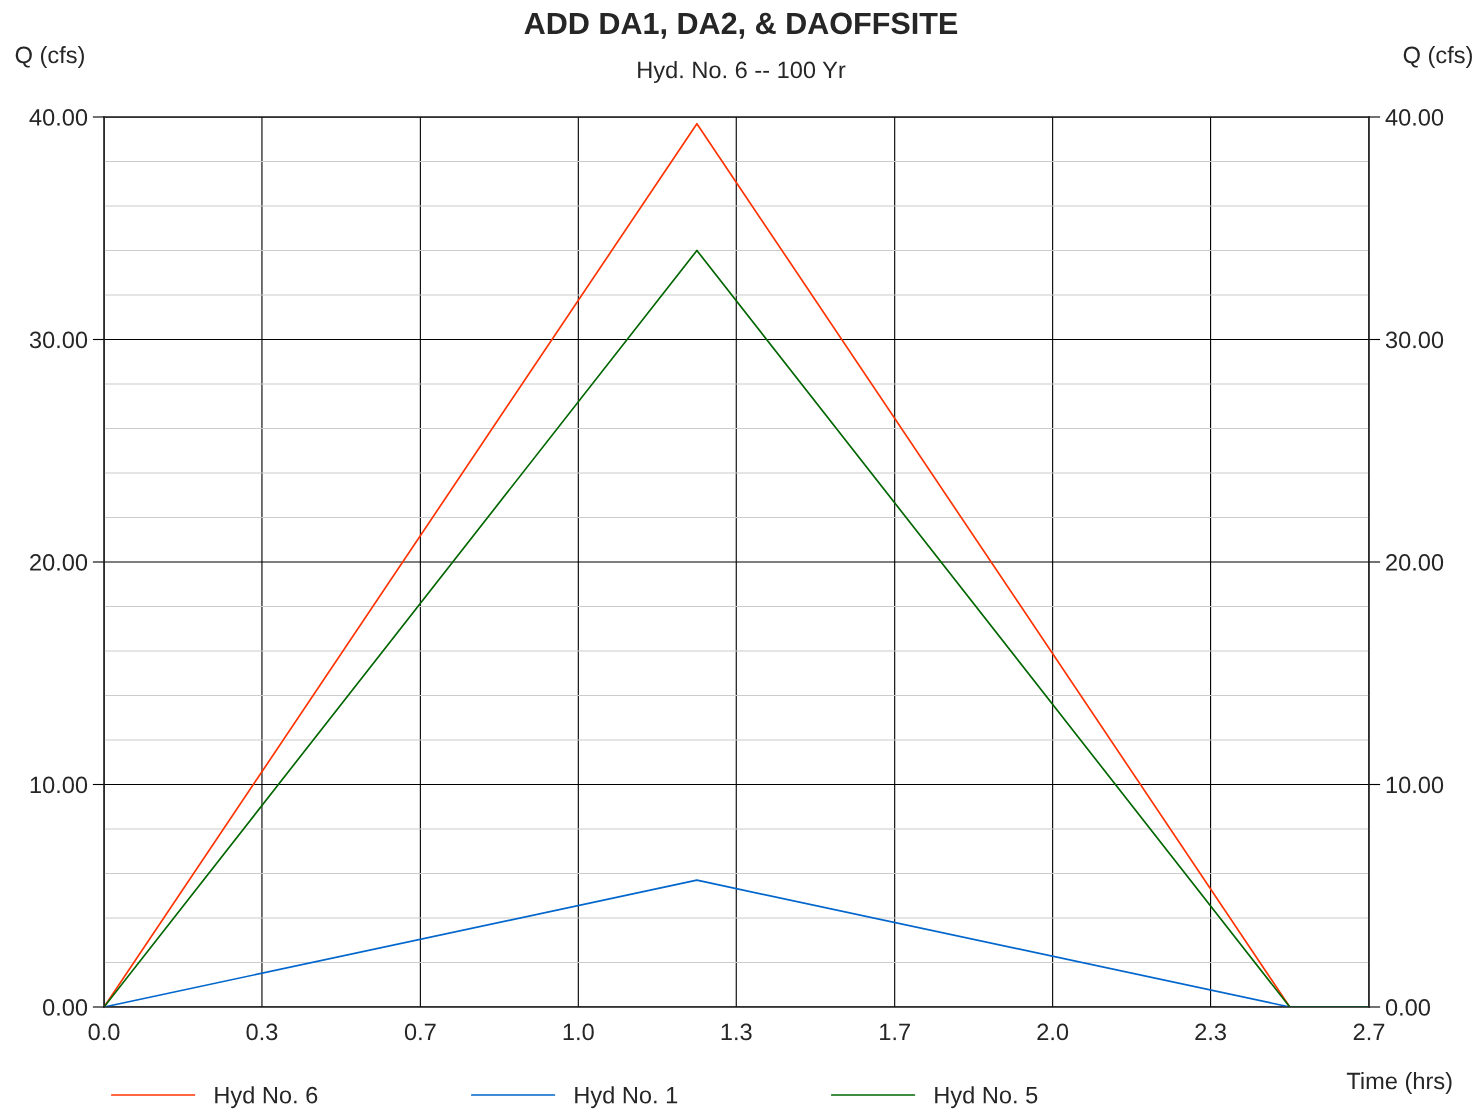 This screenshot has height=1120, width=1482. Describe the element at coordinates (1210, 1032) in the screenshot. I see `x-tick-label: 2.3` at that location.